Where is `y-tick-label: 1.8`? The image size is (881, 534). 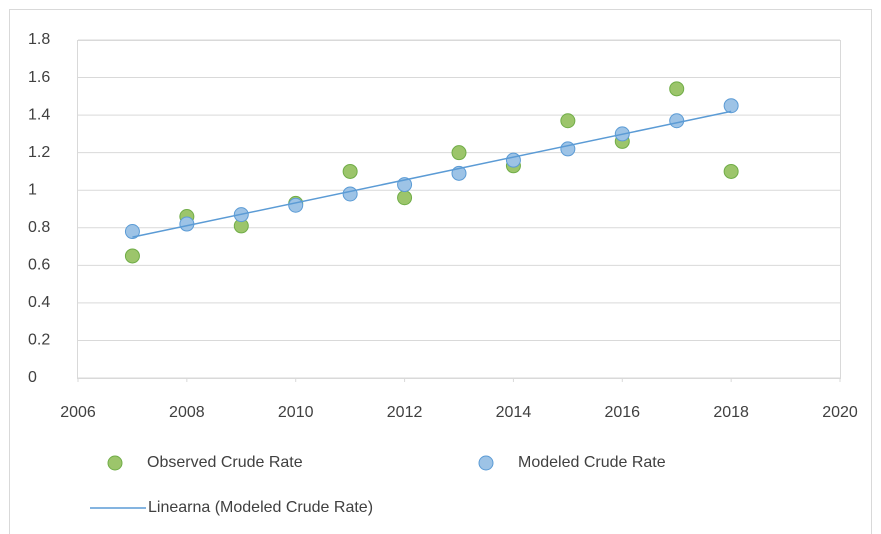
y-tick-label: 1.8 is located at coordinates (39, 39).